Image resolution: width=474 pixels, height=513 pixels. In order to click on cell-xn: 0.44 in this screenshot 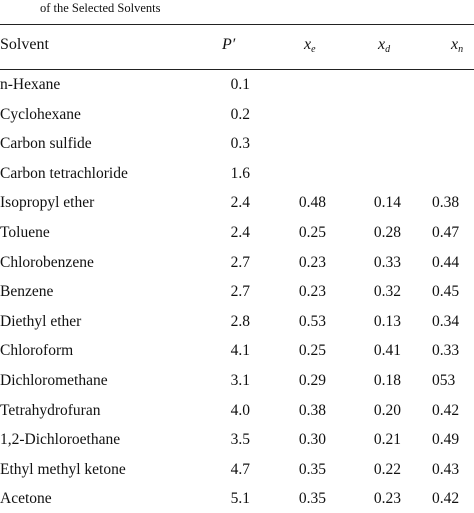, I will do `click(446, 262)`.